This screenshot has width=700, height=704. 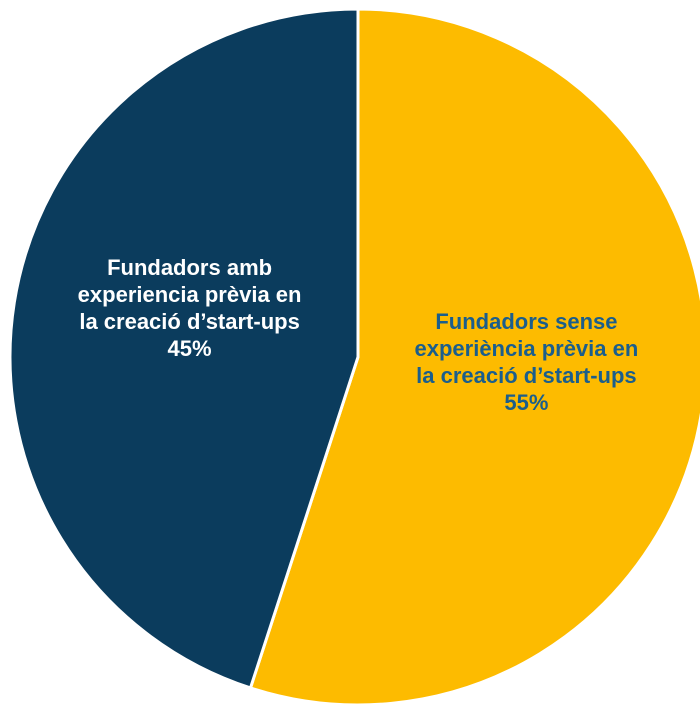 What do you see at coordinates (526, 402) in the screenshot?
I see `value-label: 55%` at bounding box center [526, 402].